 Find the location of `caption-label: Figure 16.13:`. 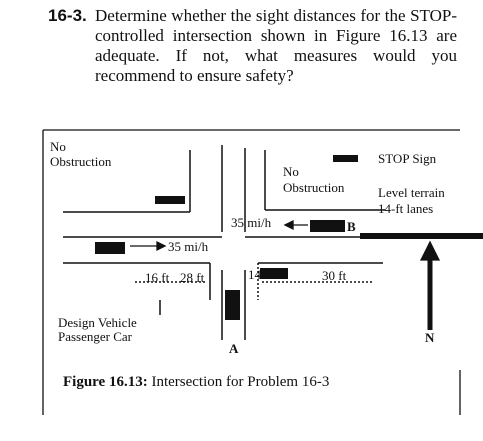

caption-label: Figure 16.13: is located at coordinates (105, 382).